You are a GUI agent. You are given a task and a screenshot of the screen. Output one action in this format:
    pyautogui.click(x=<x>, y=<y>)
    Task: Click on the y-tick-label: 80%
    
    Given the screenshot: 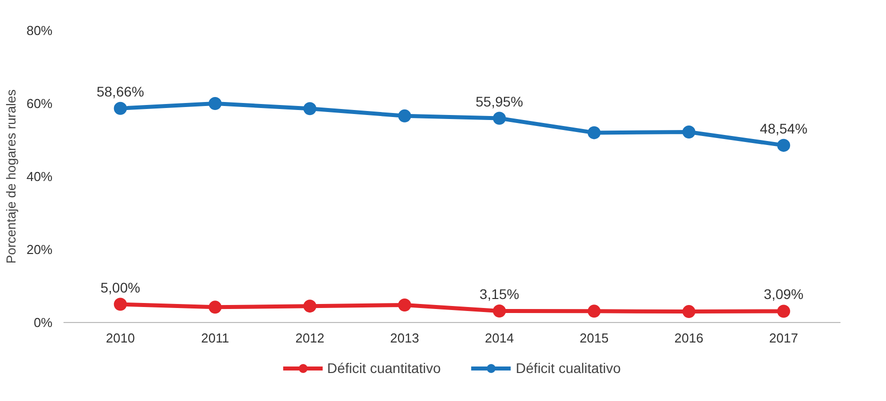 What is the action you would take?
    pyautogui.click(x=39, y=30)
    